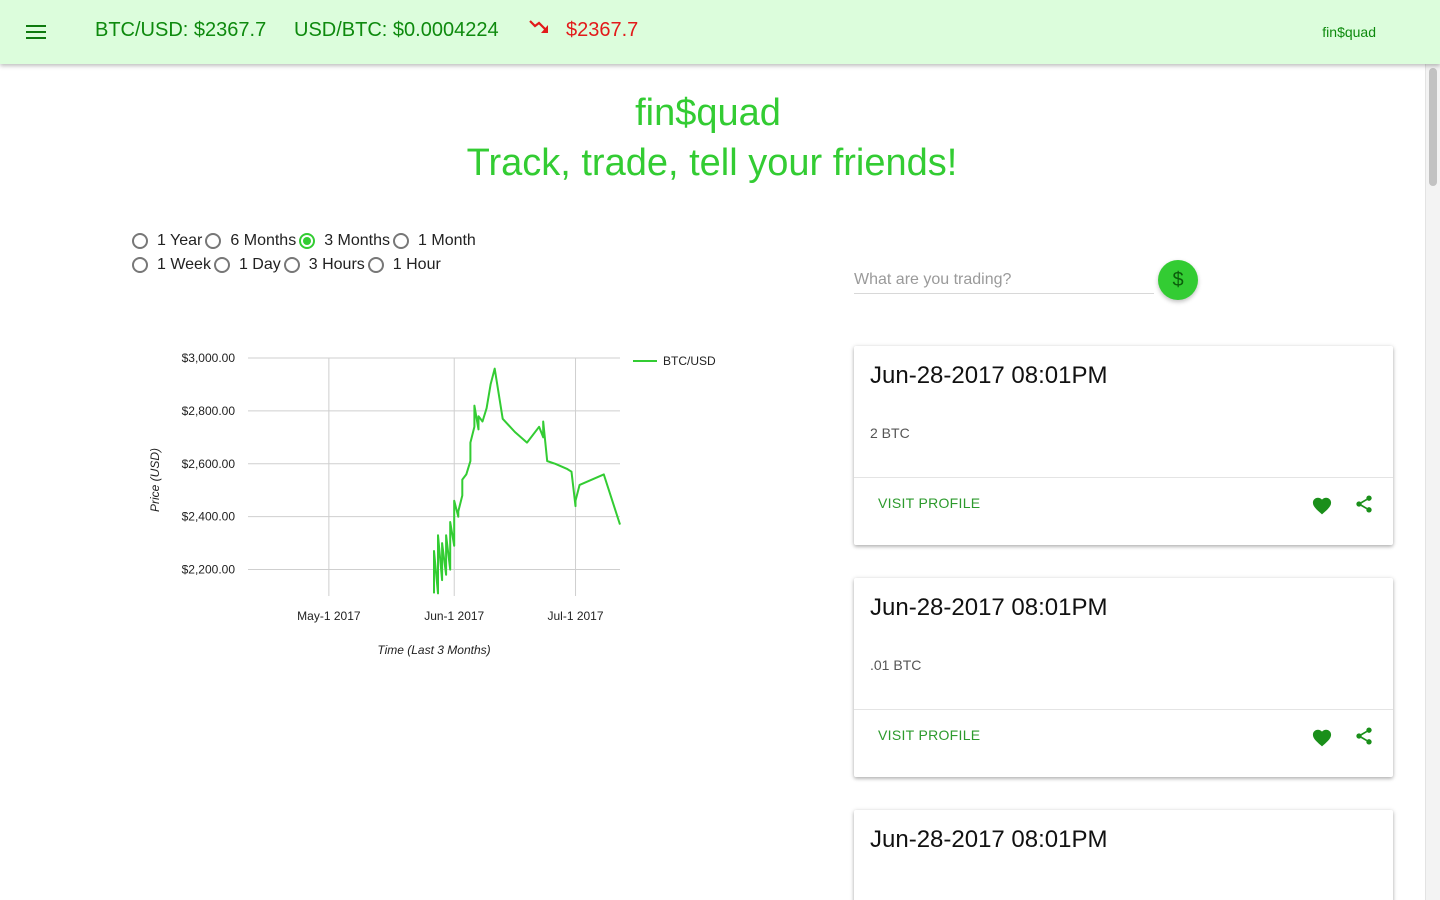  I want to click on y-tick-label: $2,800.00, so click(209, 411).